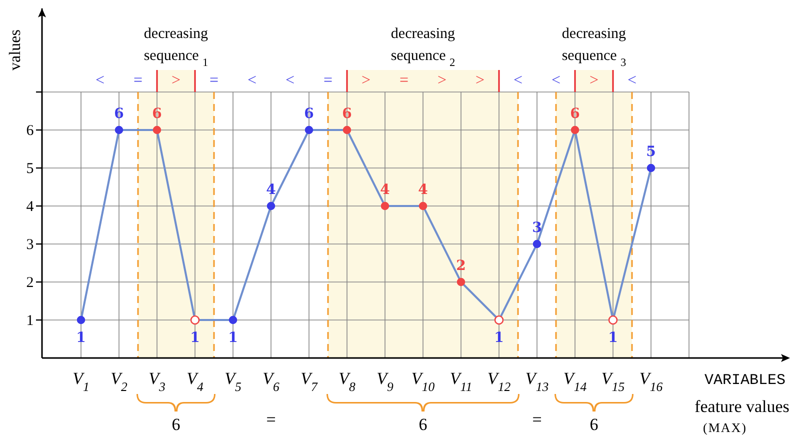 This screenshot has height=440, width=804. Describe the element at coordinates (271, 381) in the screenshot. I see `x-tick-label: V$_{6}$` at that location.